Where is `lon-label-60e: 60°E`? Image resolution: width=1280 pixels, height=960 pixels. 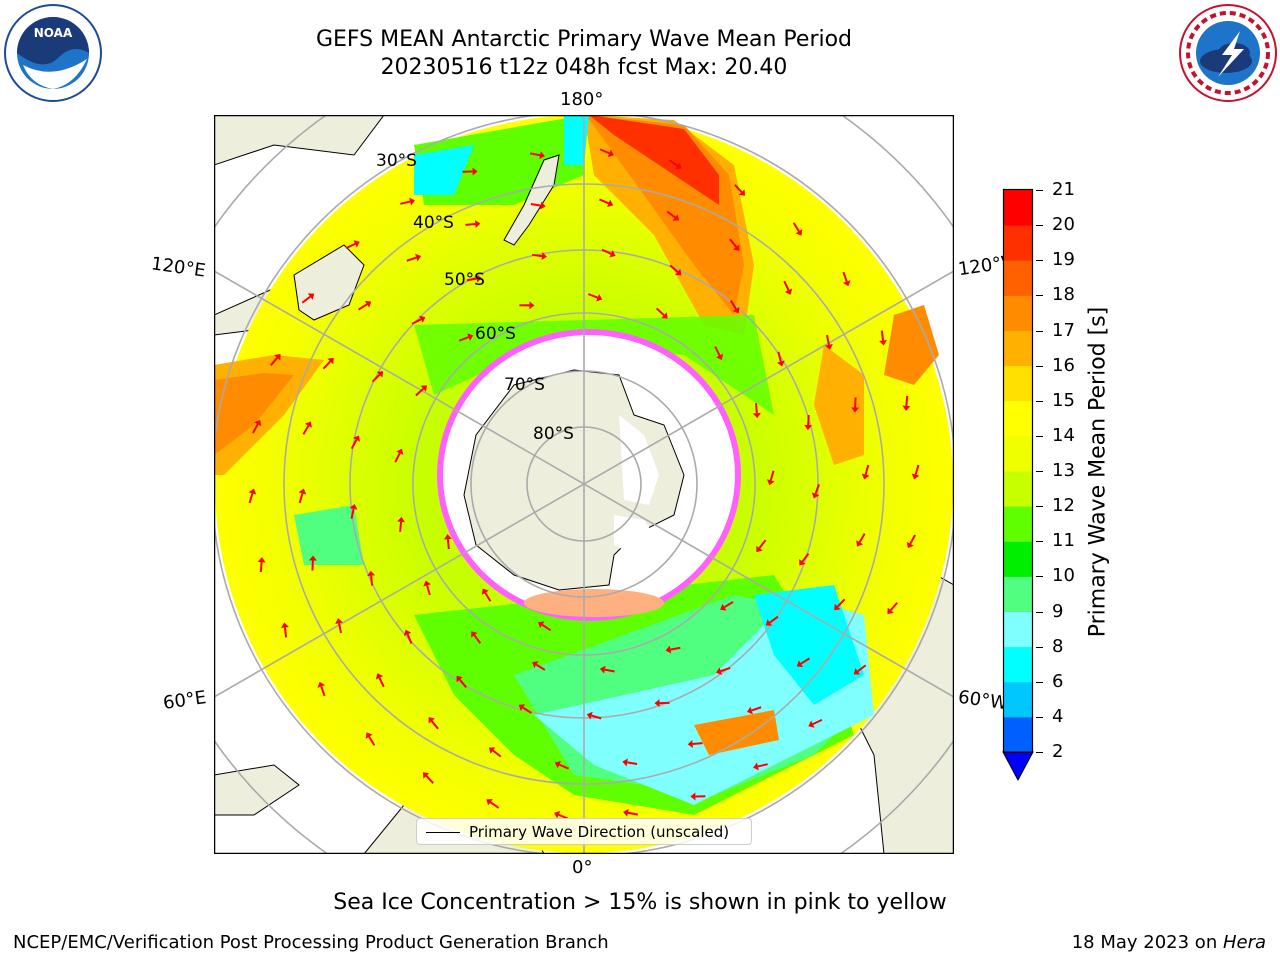
lon-label-60e: 60°E is located at coordinates (184, 700).